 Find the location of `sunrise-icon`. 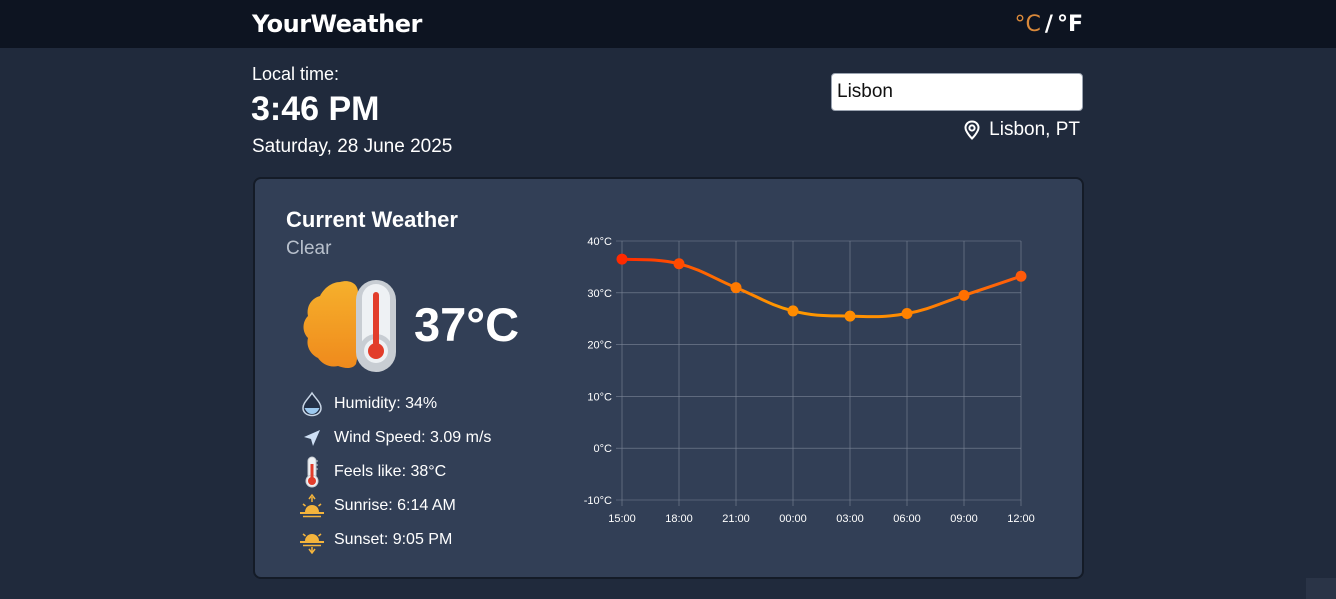

sunrise-icon is located at coordinates (312, 506).